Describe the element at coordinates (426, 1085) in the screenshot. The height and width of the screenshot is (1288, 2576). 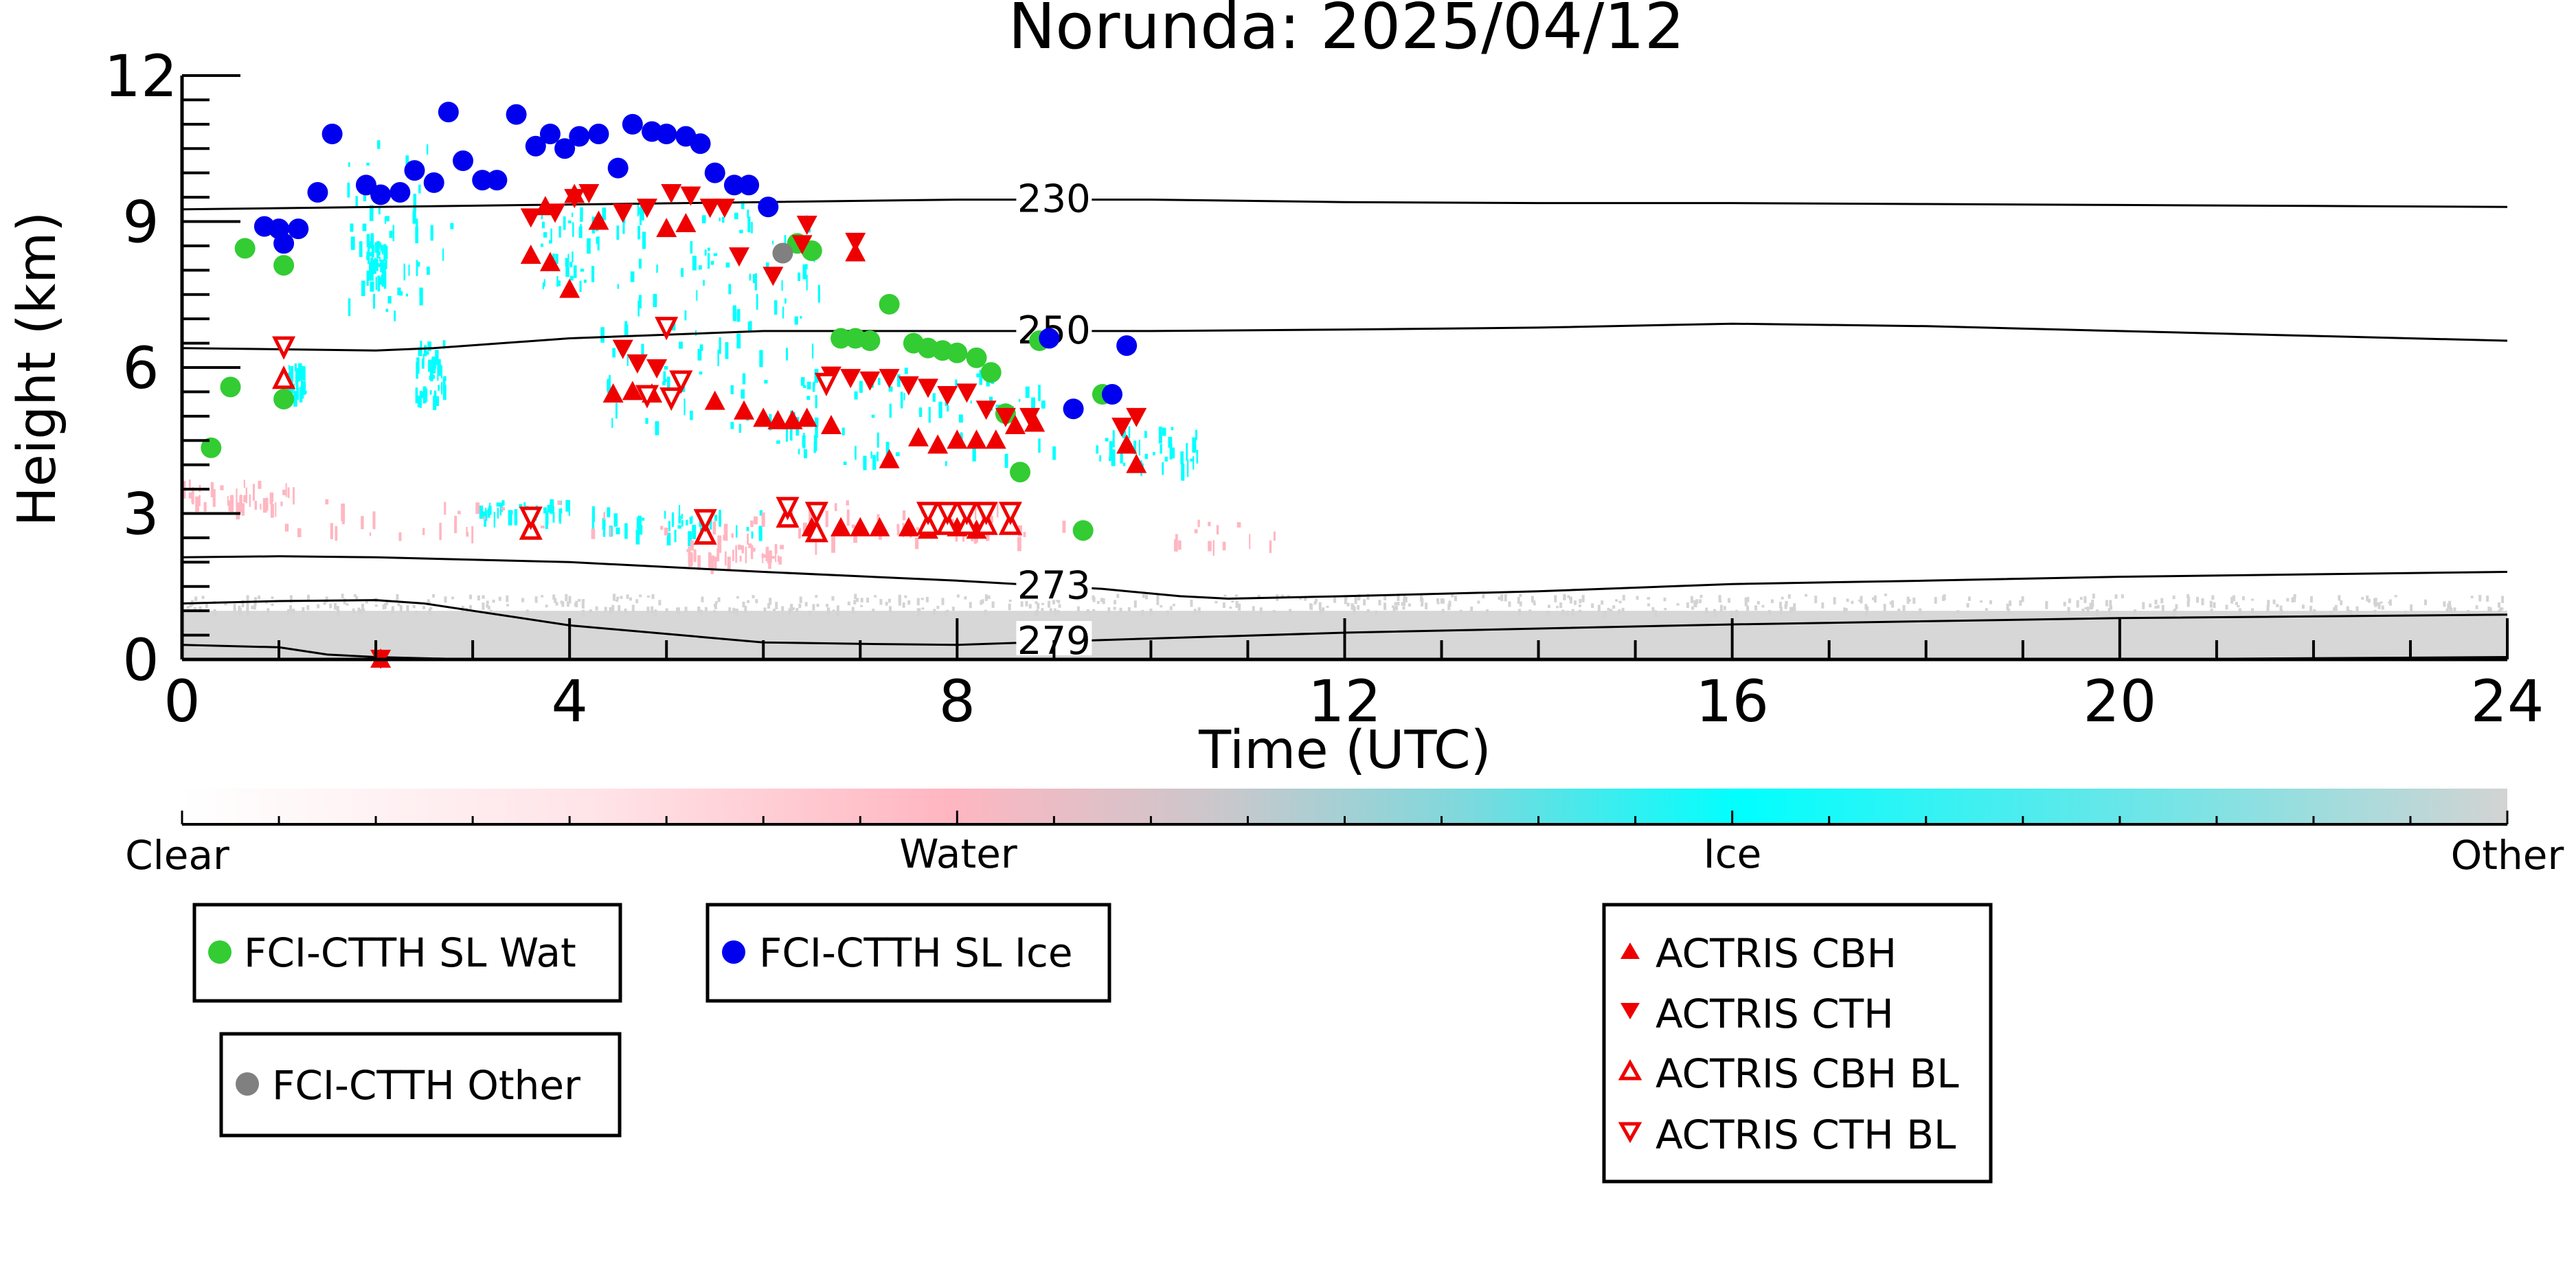
I see `legend-label-fci-other: FCI-CTTH Other` at that location.